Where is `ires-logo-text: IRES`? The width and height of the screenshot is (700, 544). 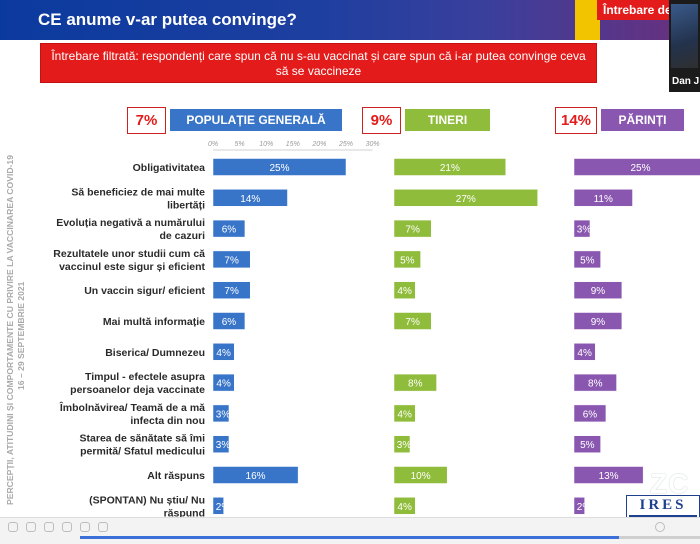
ires-logo-text: IRES is located at coordinates (663, 505).